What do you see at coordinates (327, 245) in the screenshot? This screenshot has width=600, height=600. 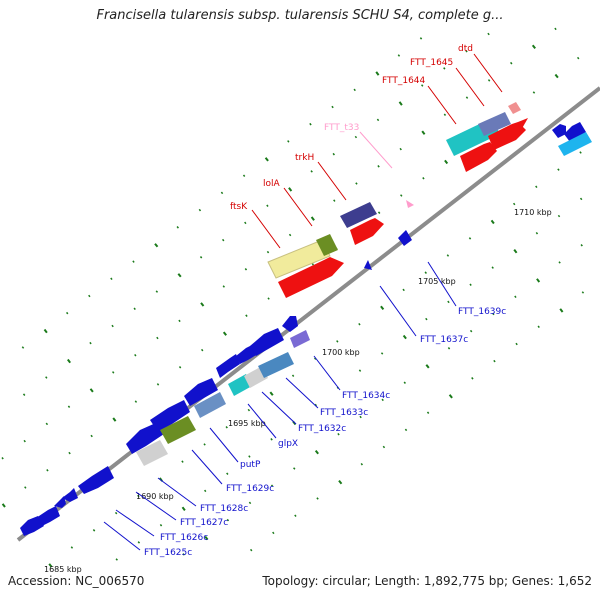 I see `gene-lolA` at bounding box center [327, 245].